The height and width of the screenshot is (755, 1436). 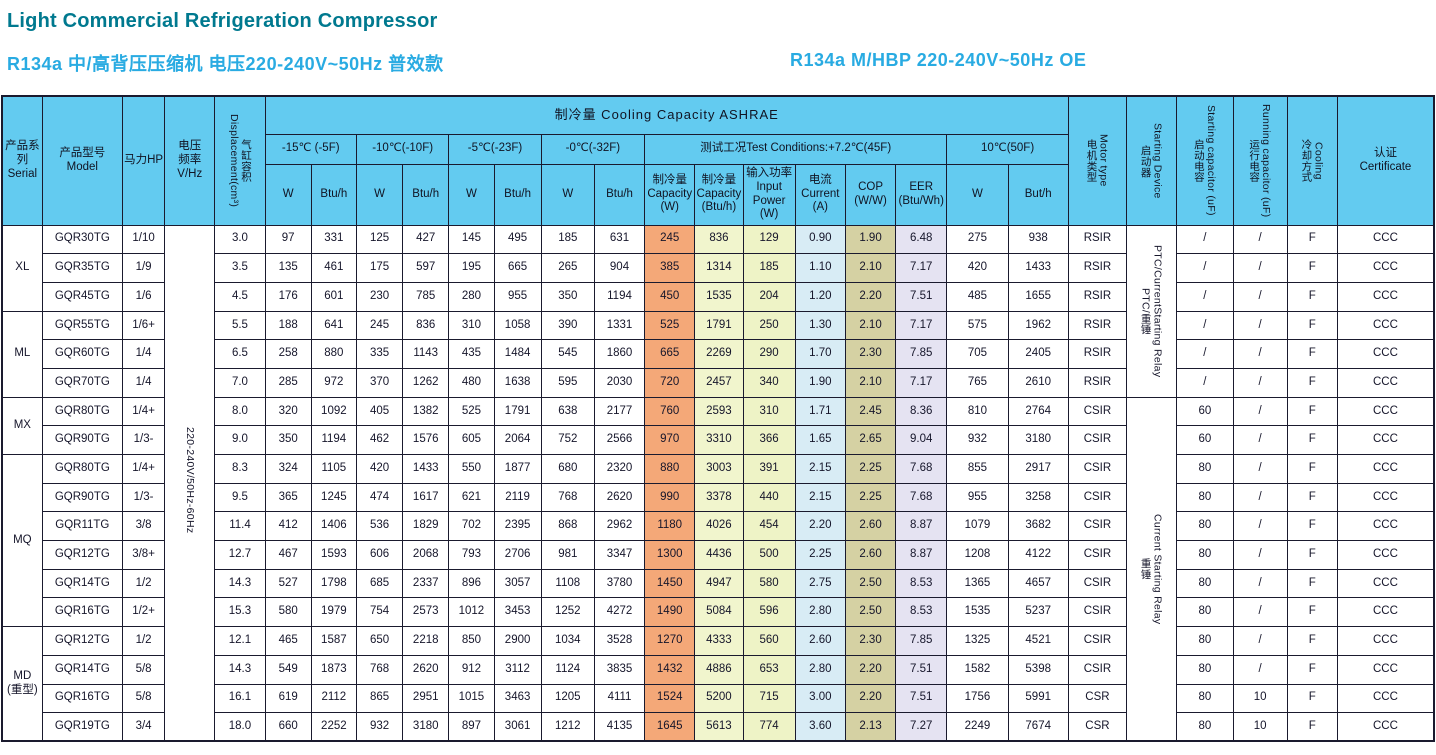 What do you see at coordinates (619, 440) in the screenshot?
I see `cell-btu-0: 2566` at bounding box center [619, 440].